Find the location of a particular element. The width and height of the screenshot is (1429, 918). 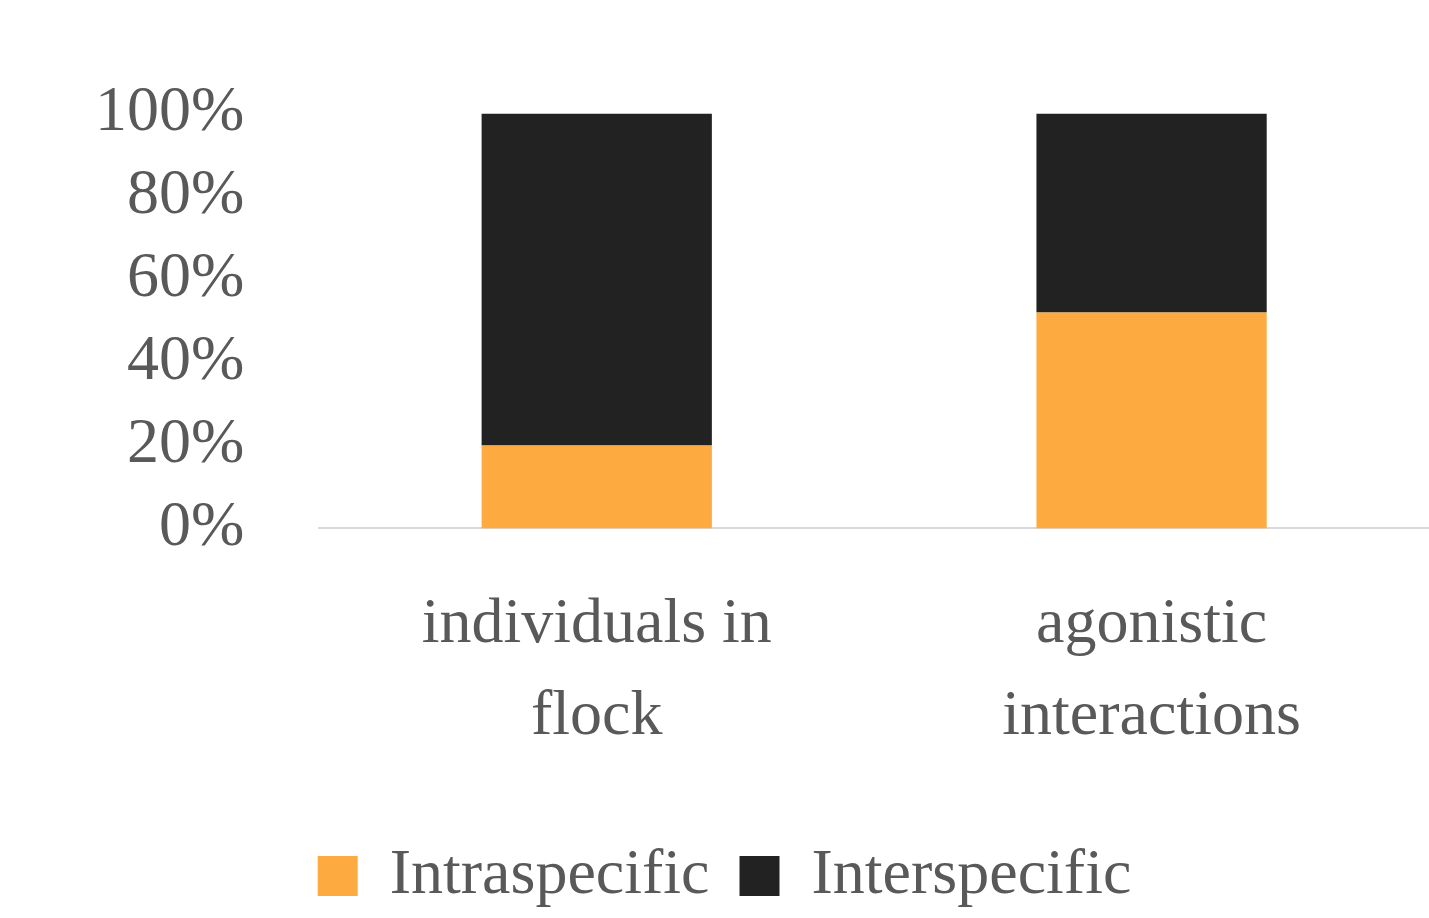

y-tick-label: 80% is located at coordinates (186, 192).